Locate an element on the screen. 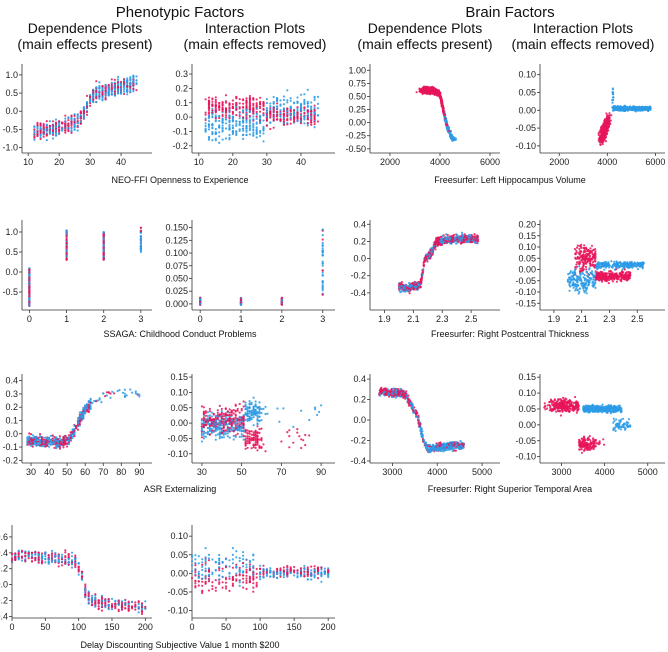 Image resolution: width=668 pixels, height=652 pixels. x-tick-label: 50 is located at coordinates (67, 472).